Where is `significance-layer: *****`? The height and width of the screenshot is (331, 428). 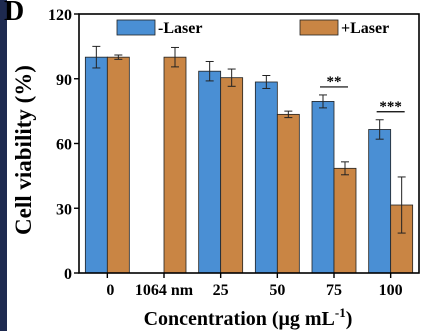
significance-layer: ***** is located at coordinates (362, 94).